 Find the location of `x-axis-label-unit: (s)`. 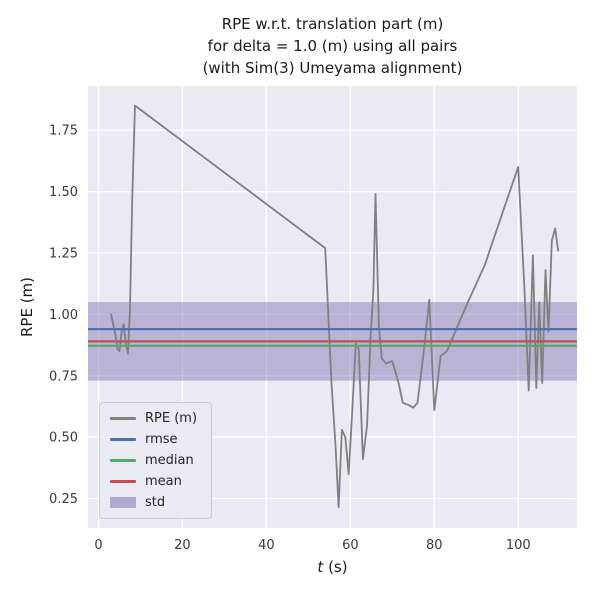

x-axis-label-unit: (s) is located at coordinates (335, 567).